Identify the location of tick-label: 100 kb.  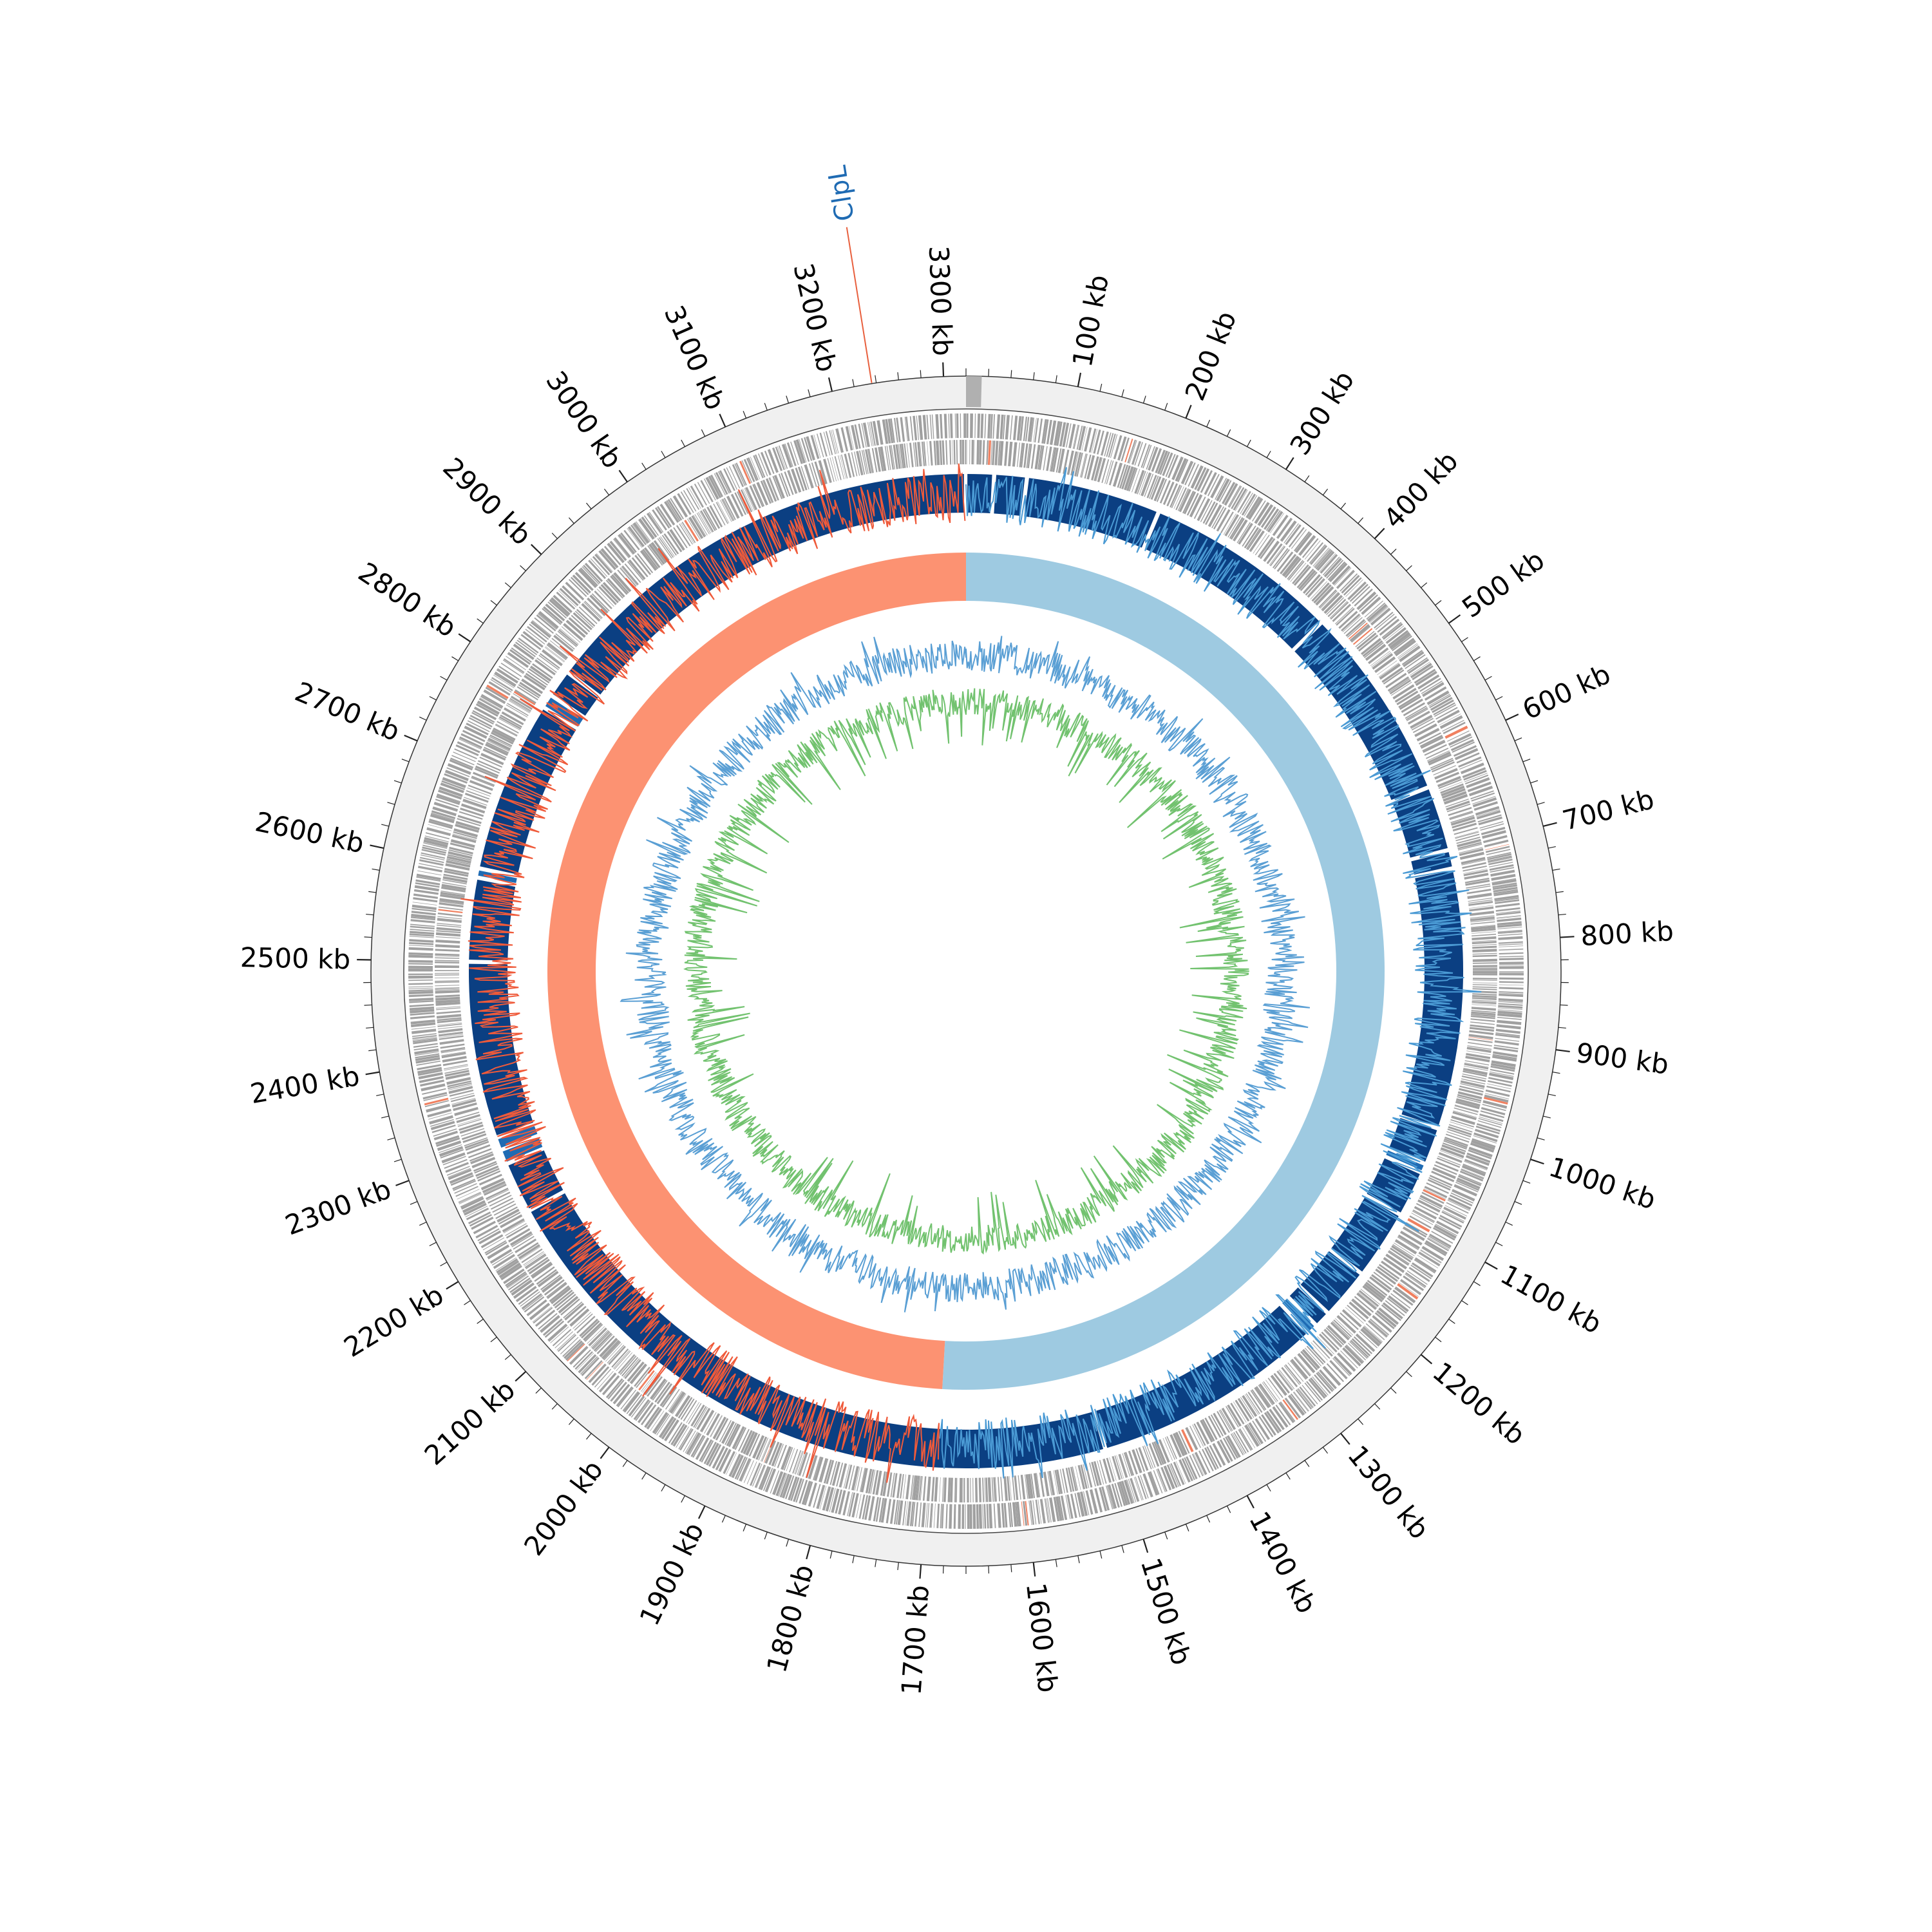
(1091, 321).